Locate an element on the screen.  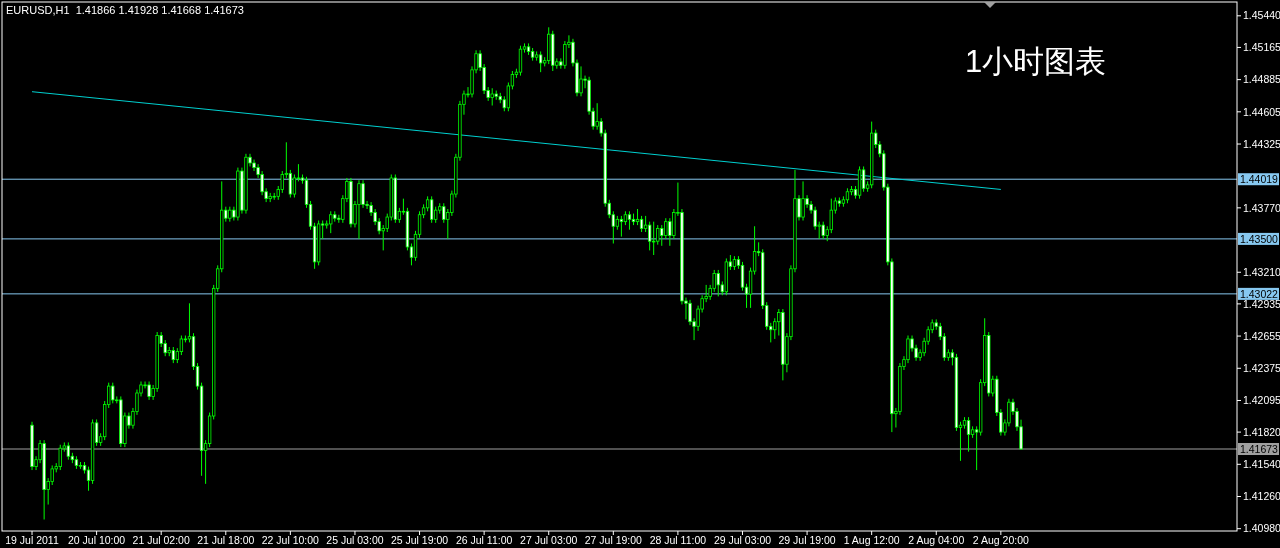
chart-title: EURUSD,H1 1.41866 1.41928 1.41668 1.41673 is located at coordinates (125, 10).